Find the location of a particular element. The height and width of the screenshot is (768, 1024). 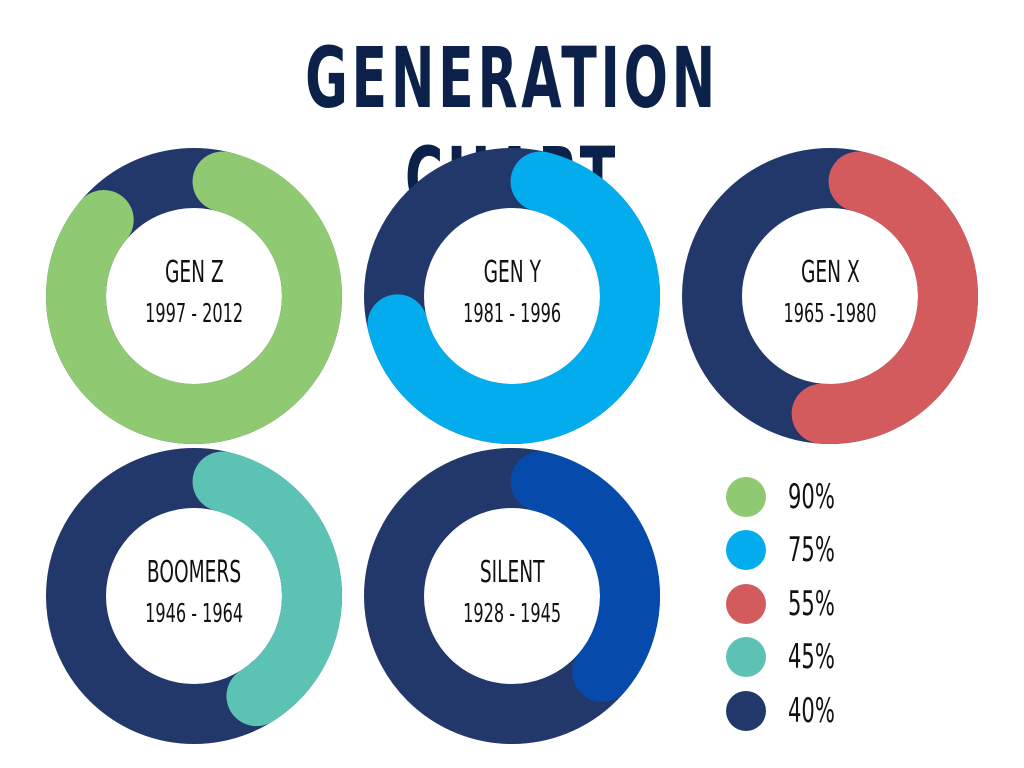

legend-label: 75% is located at coordinates (811, 550).